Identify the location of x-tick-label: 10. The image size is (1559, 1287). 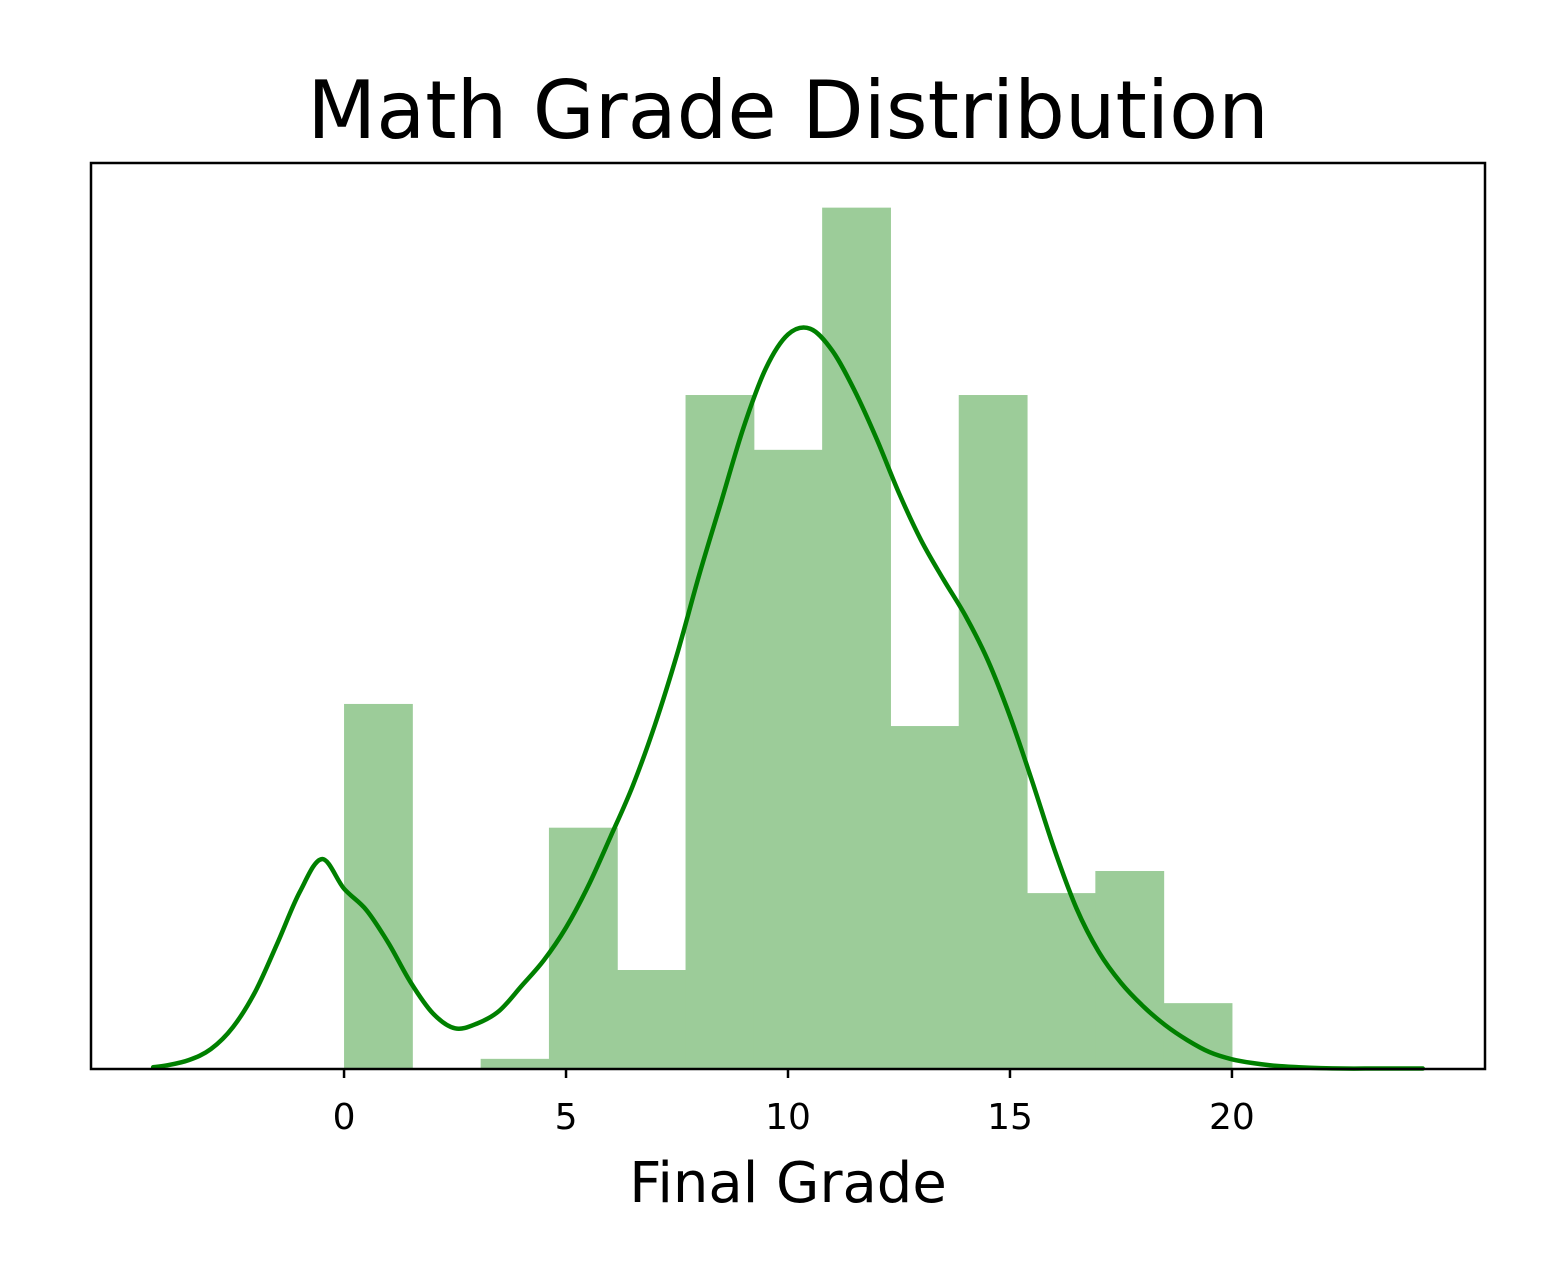
(788, 1117).